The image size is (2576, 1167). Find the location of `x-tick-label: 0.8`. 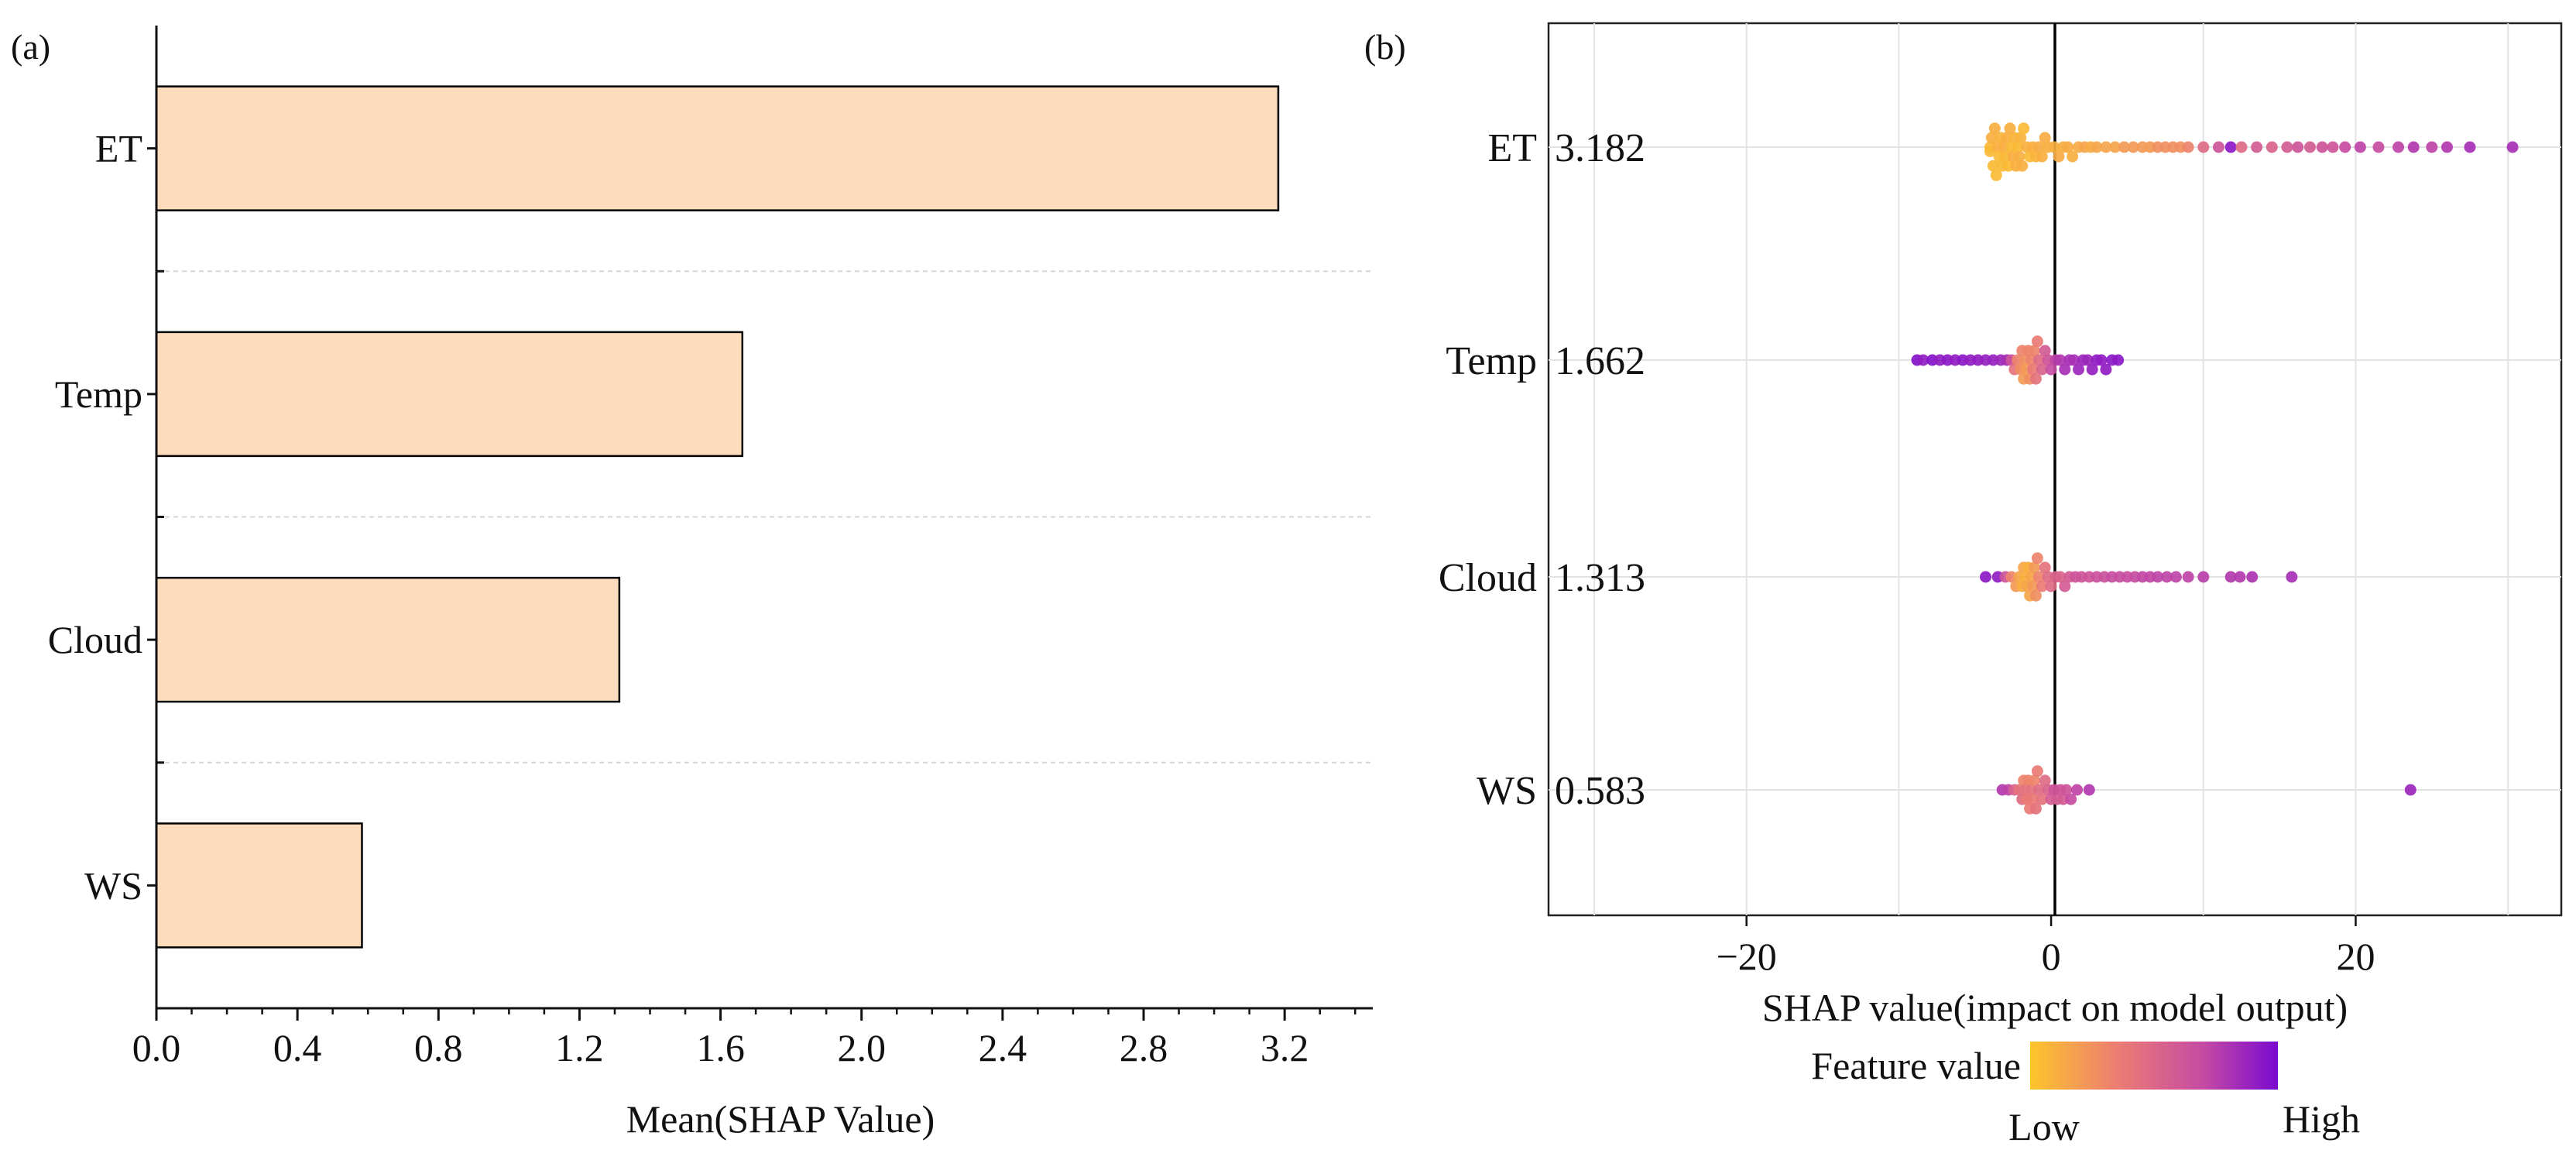

x-tick-label: 0.8 is located at coordinates (438, 1047).